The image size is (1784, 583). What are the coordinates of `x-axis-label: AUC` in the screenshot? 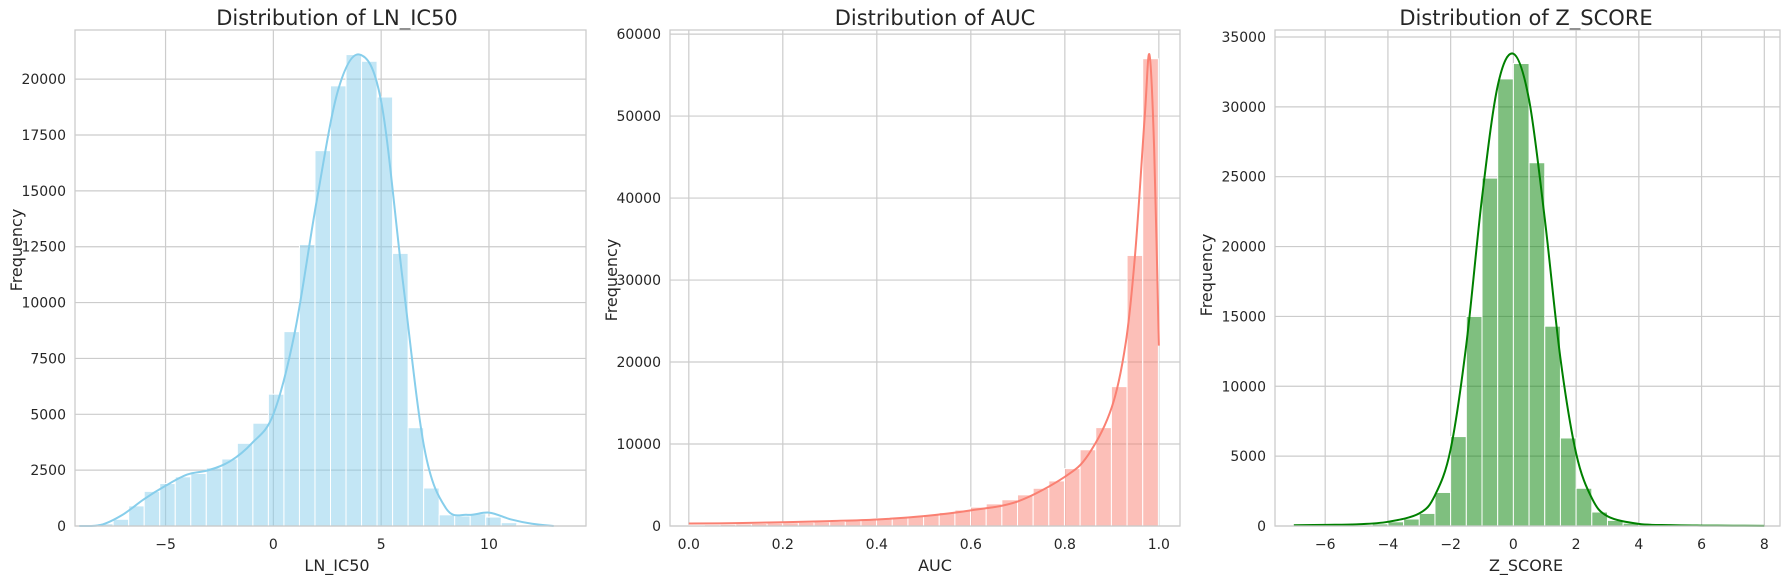 It's located at (935, 565).